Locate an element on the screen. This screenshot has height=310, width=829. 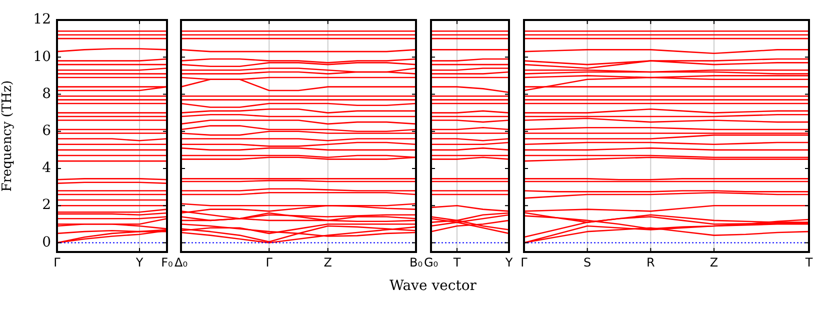
x-tick-label: R is located at coordinates (650, 262).